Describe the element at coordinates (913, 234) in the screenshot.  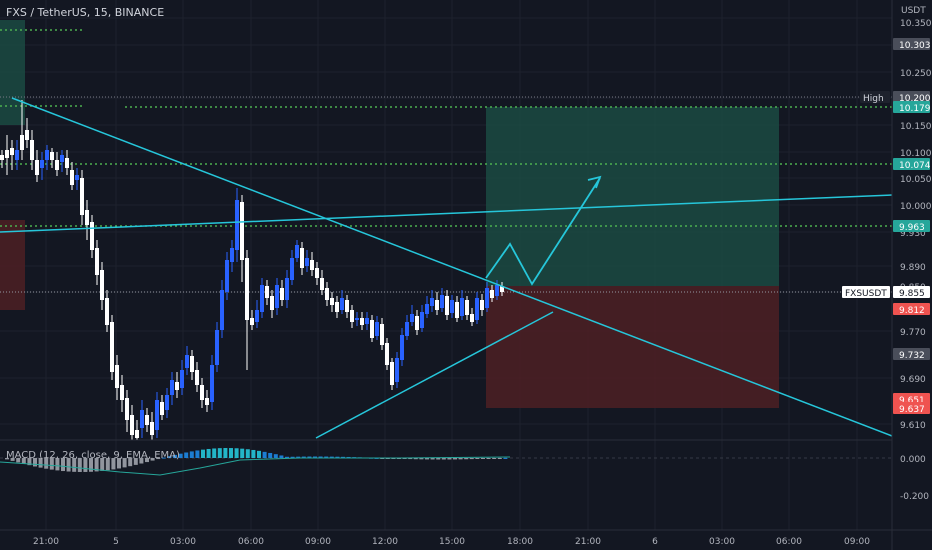
I see `price-tick-label: 9.930` at that location.